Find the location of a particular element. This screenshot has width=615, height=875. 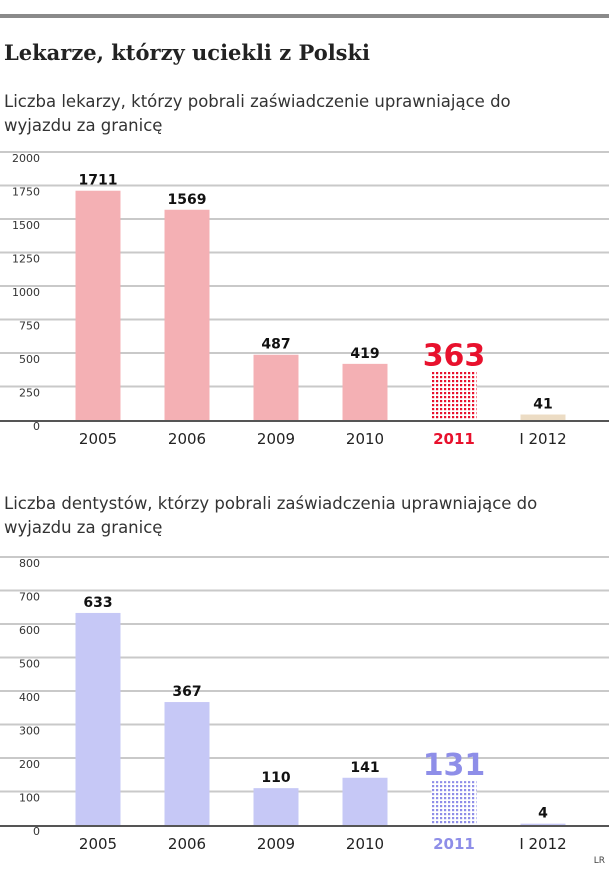

top-rule is located at coordinates (304, 16).